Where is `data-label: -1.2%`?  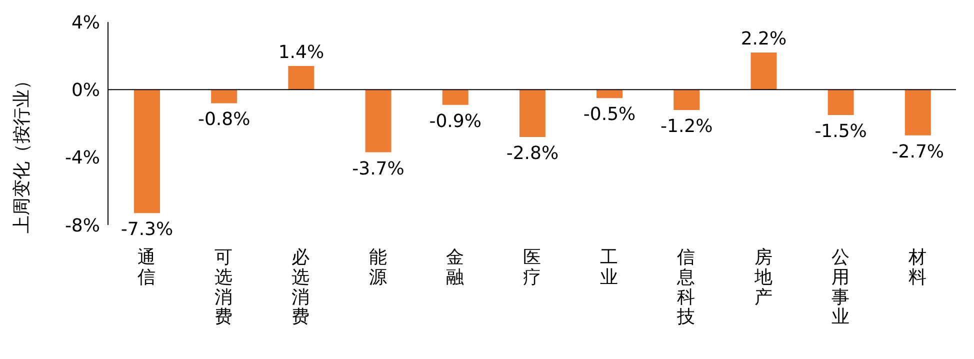
data-label: -1.2% is located at coordinates (686, 126).